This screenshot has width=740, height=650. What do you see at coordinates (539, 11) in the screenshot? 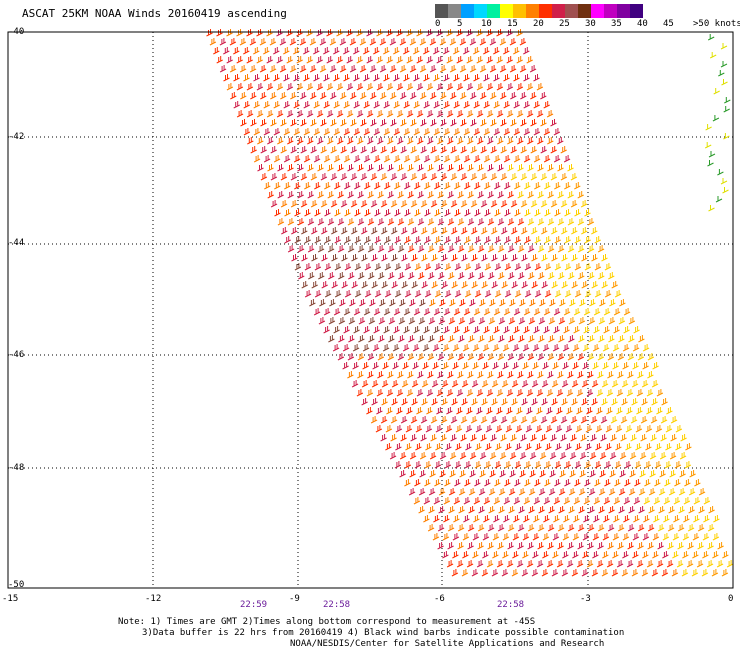
I see `legend-color-bar` at bounding box center [539, 11].